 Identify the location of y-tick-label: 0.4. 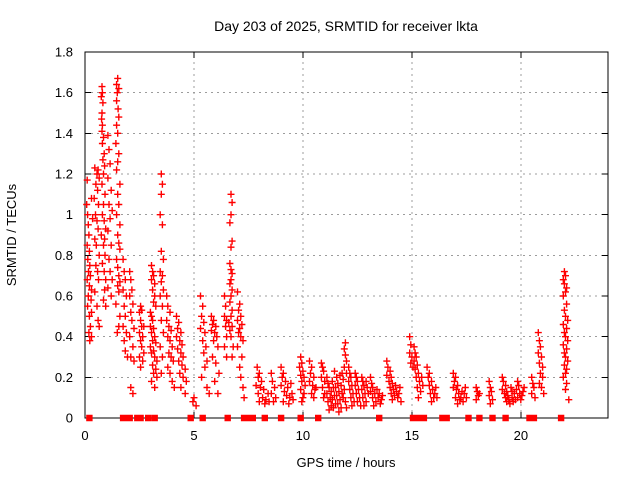
(64, 336).